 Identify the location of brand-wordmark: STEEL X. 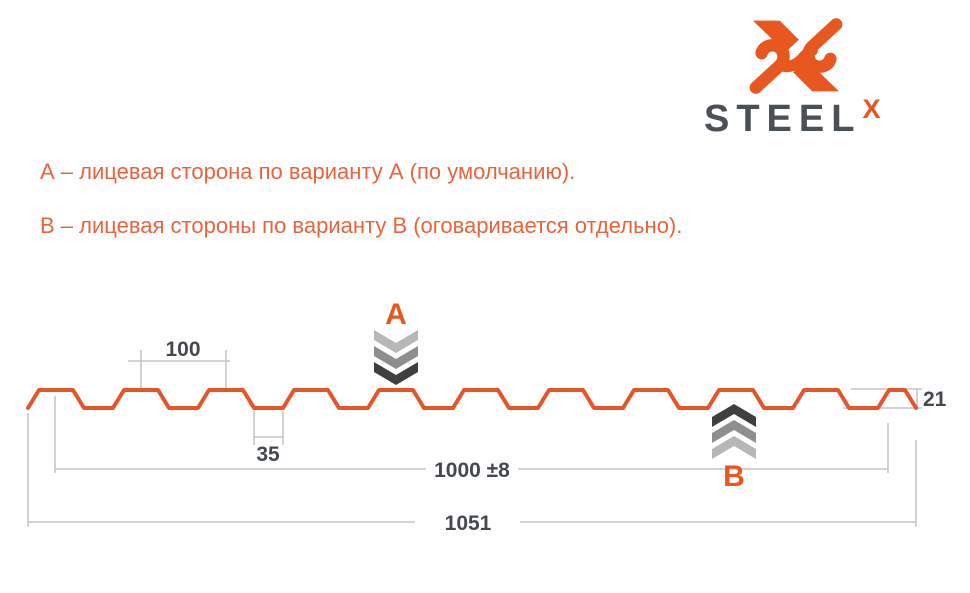
(792, 117).